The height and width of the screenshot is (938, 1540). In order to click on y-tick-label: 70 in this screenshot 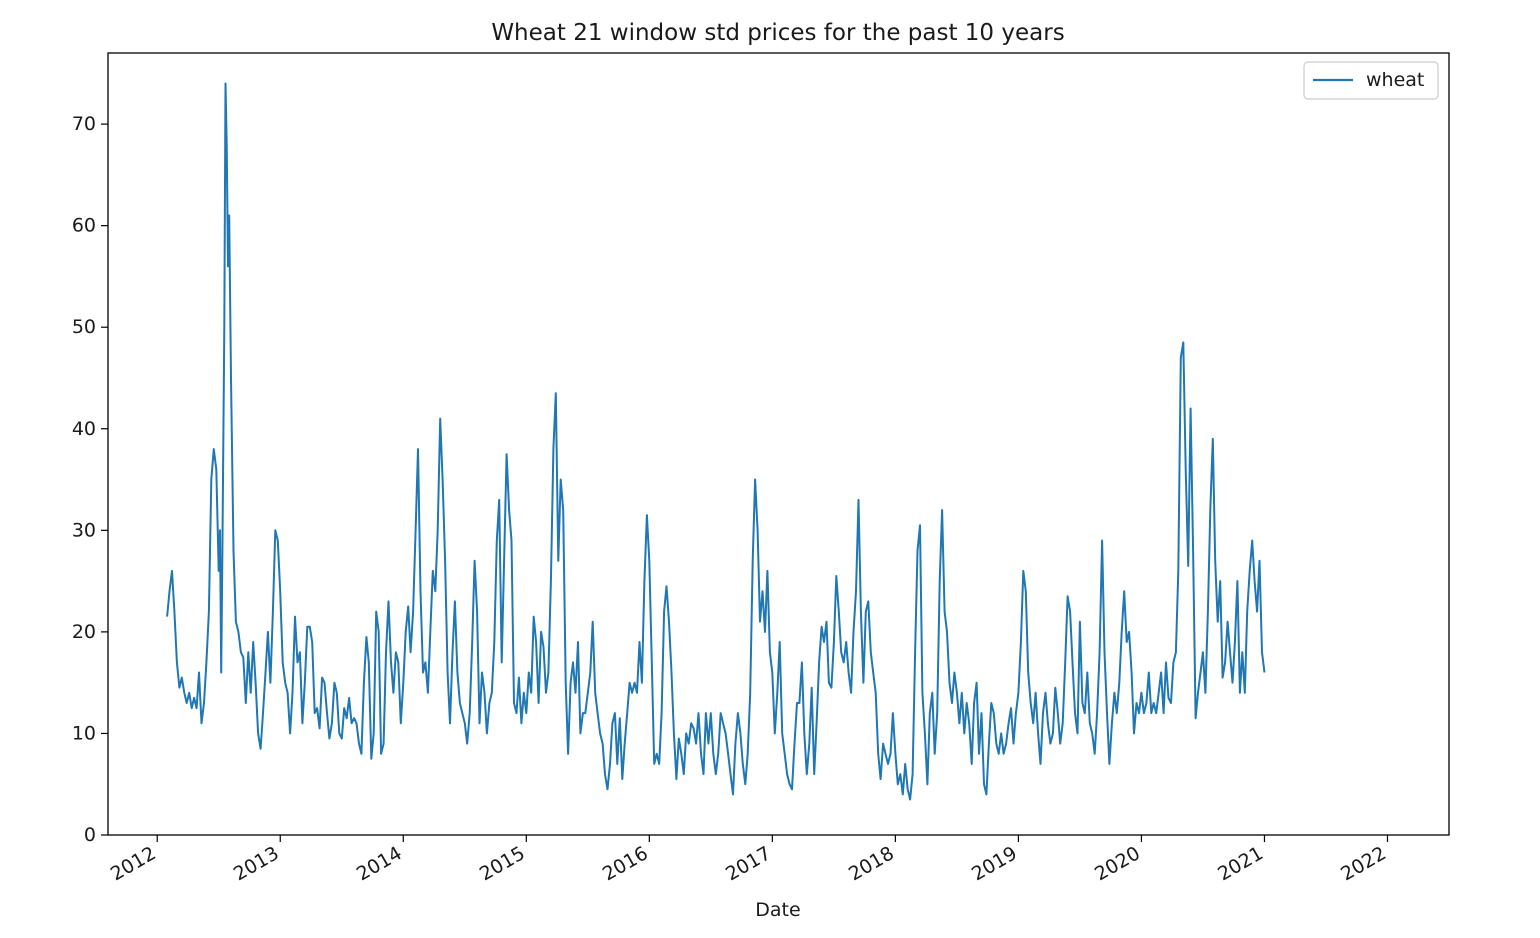, I will do `click(84, 124)`.